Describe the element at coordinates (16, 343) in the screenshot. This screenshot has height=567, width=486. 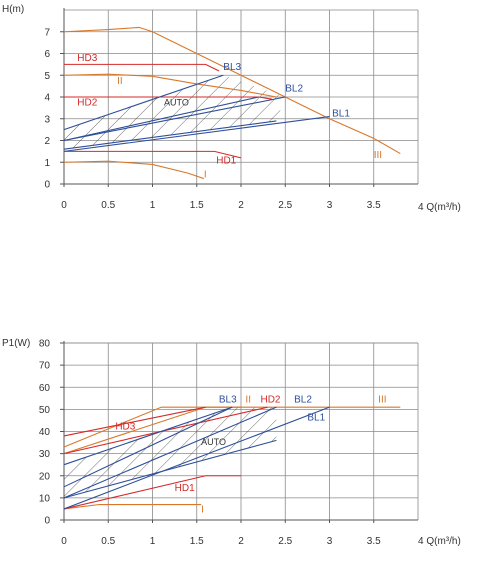
I see `y-axis-label: P1(W)` at that location.